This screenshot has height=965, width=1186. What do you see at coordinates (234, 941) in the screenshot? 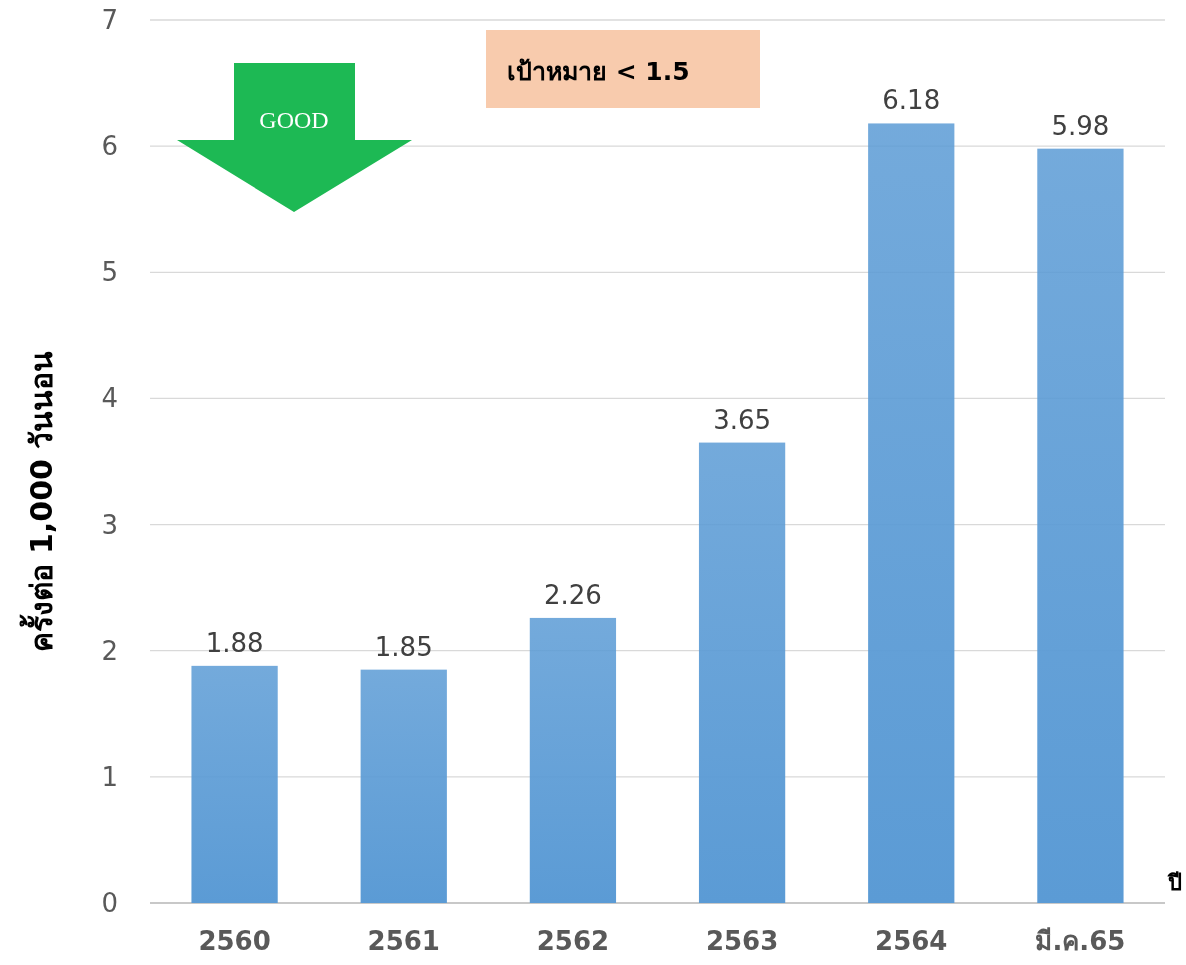
I see `x-tick-label: 2560` at bounding box center [234, 941].